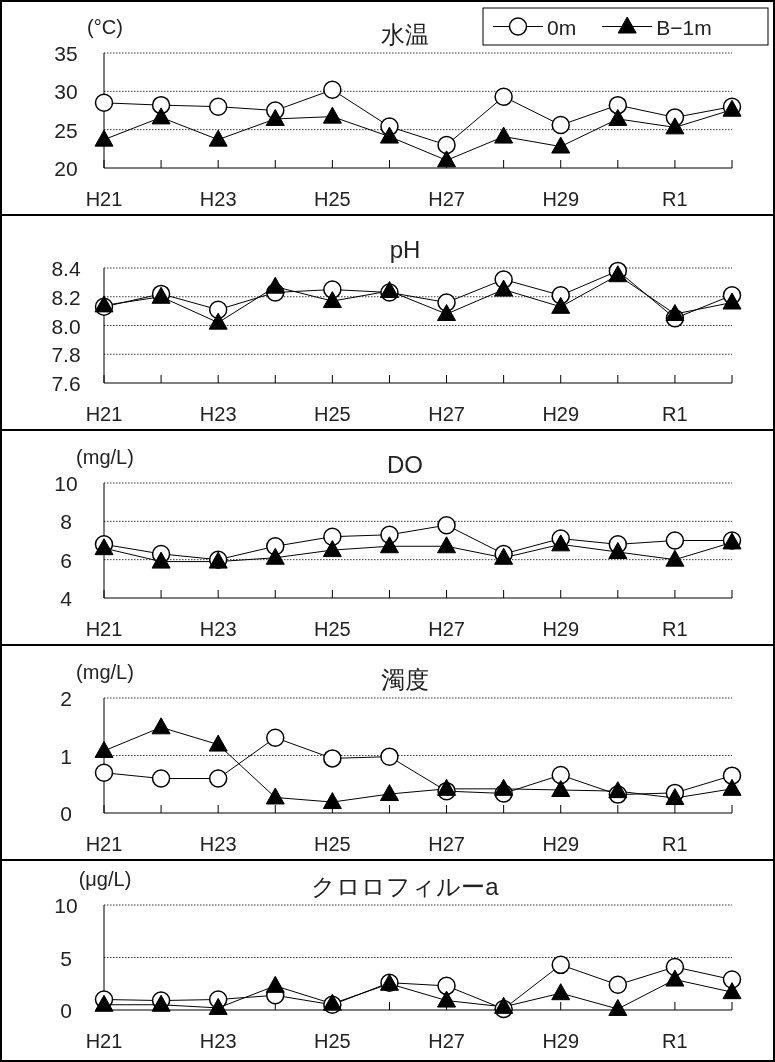 This screenshot has height=1062, width=775. What do you see at coordinates (66, 560) in the screenshot?
I see `y-tick-label: 6` at bounding box center [66, 560].